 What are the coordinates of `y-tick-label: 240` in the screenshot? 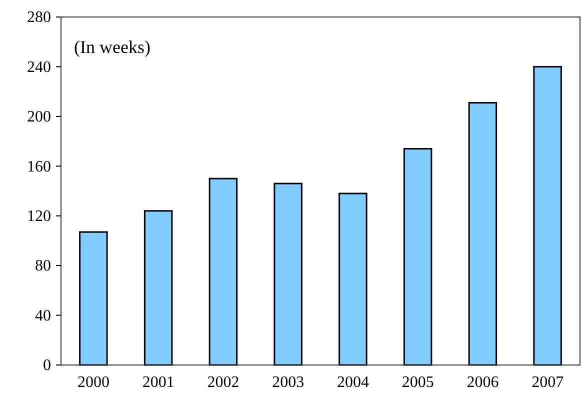 It's located at (39, 67).